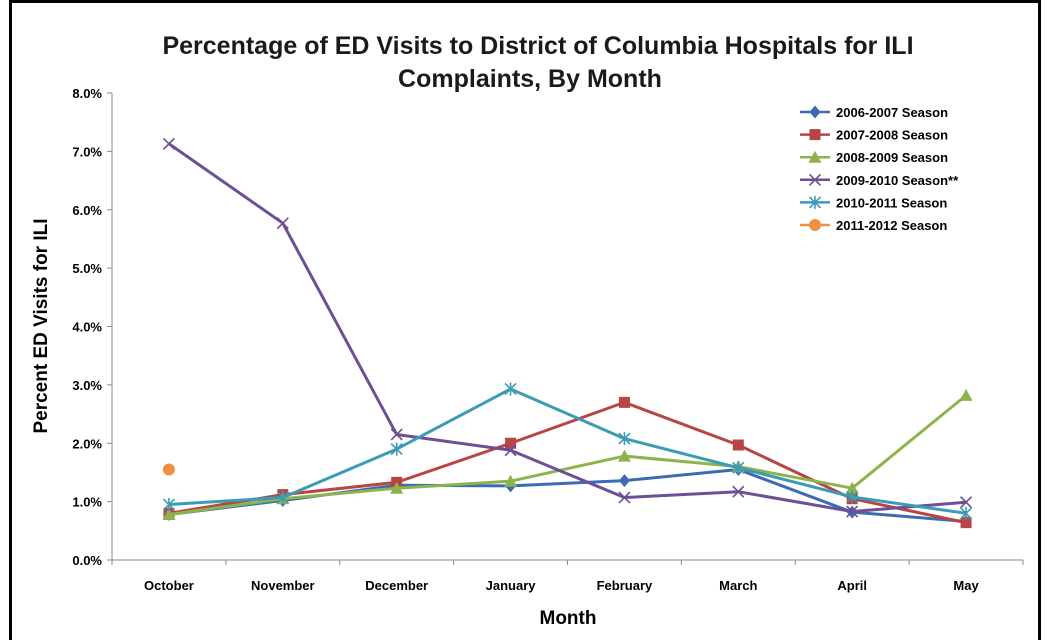 Image resolution: width=1058 pixels, height=640 pixels. Describe the element at coordinates (892, 112) in the screenshot. I see `legend-label: 2006-2007 Season` at that location.